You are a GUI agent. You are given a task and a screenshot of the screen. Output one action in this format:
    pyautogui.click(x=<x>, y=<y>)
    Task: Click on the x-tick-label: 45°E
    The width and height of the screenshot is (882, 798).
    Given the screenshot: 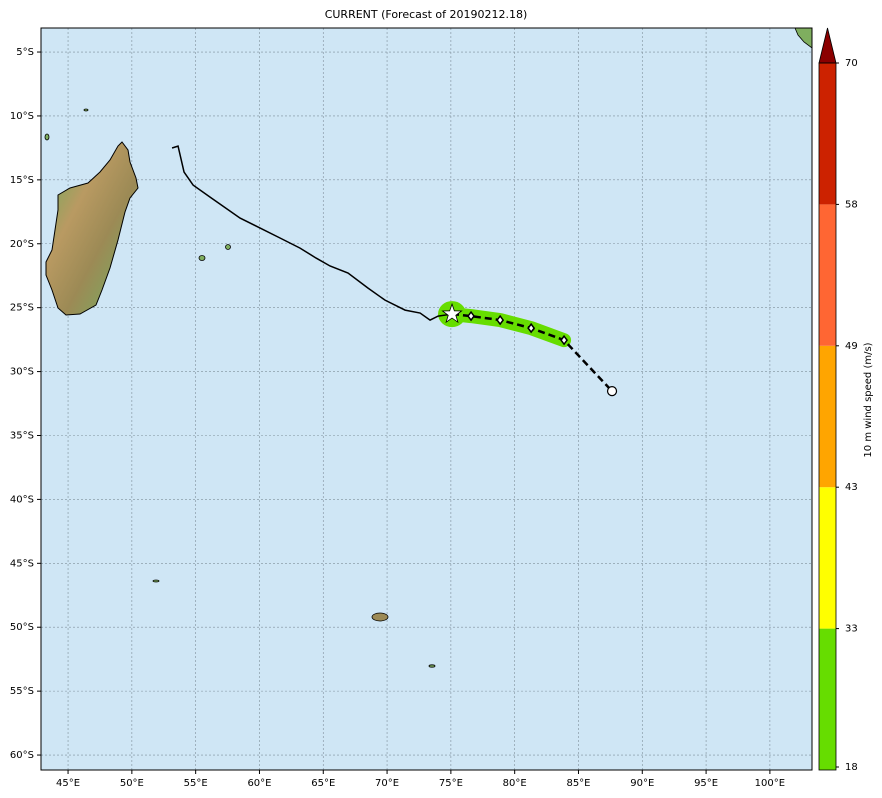 What is the action you would take?
    pyautogui.click(x=68, y=783)
    